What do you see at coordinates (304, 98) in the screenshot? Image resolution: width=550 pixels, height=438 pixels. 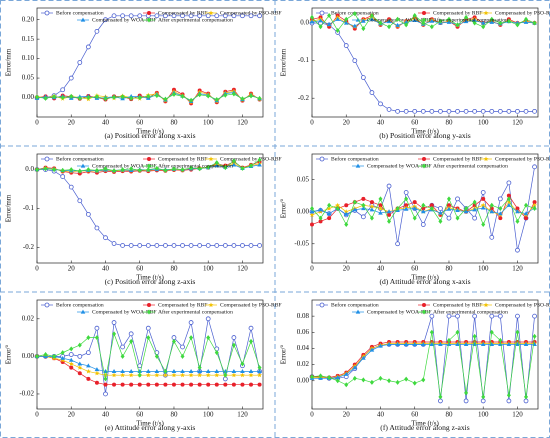 I see `y-tick-label: -0.2` at bounding box center [304, 98].